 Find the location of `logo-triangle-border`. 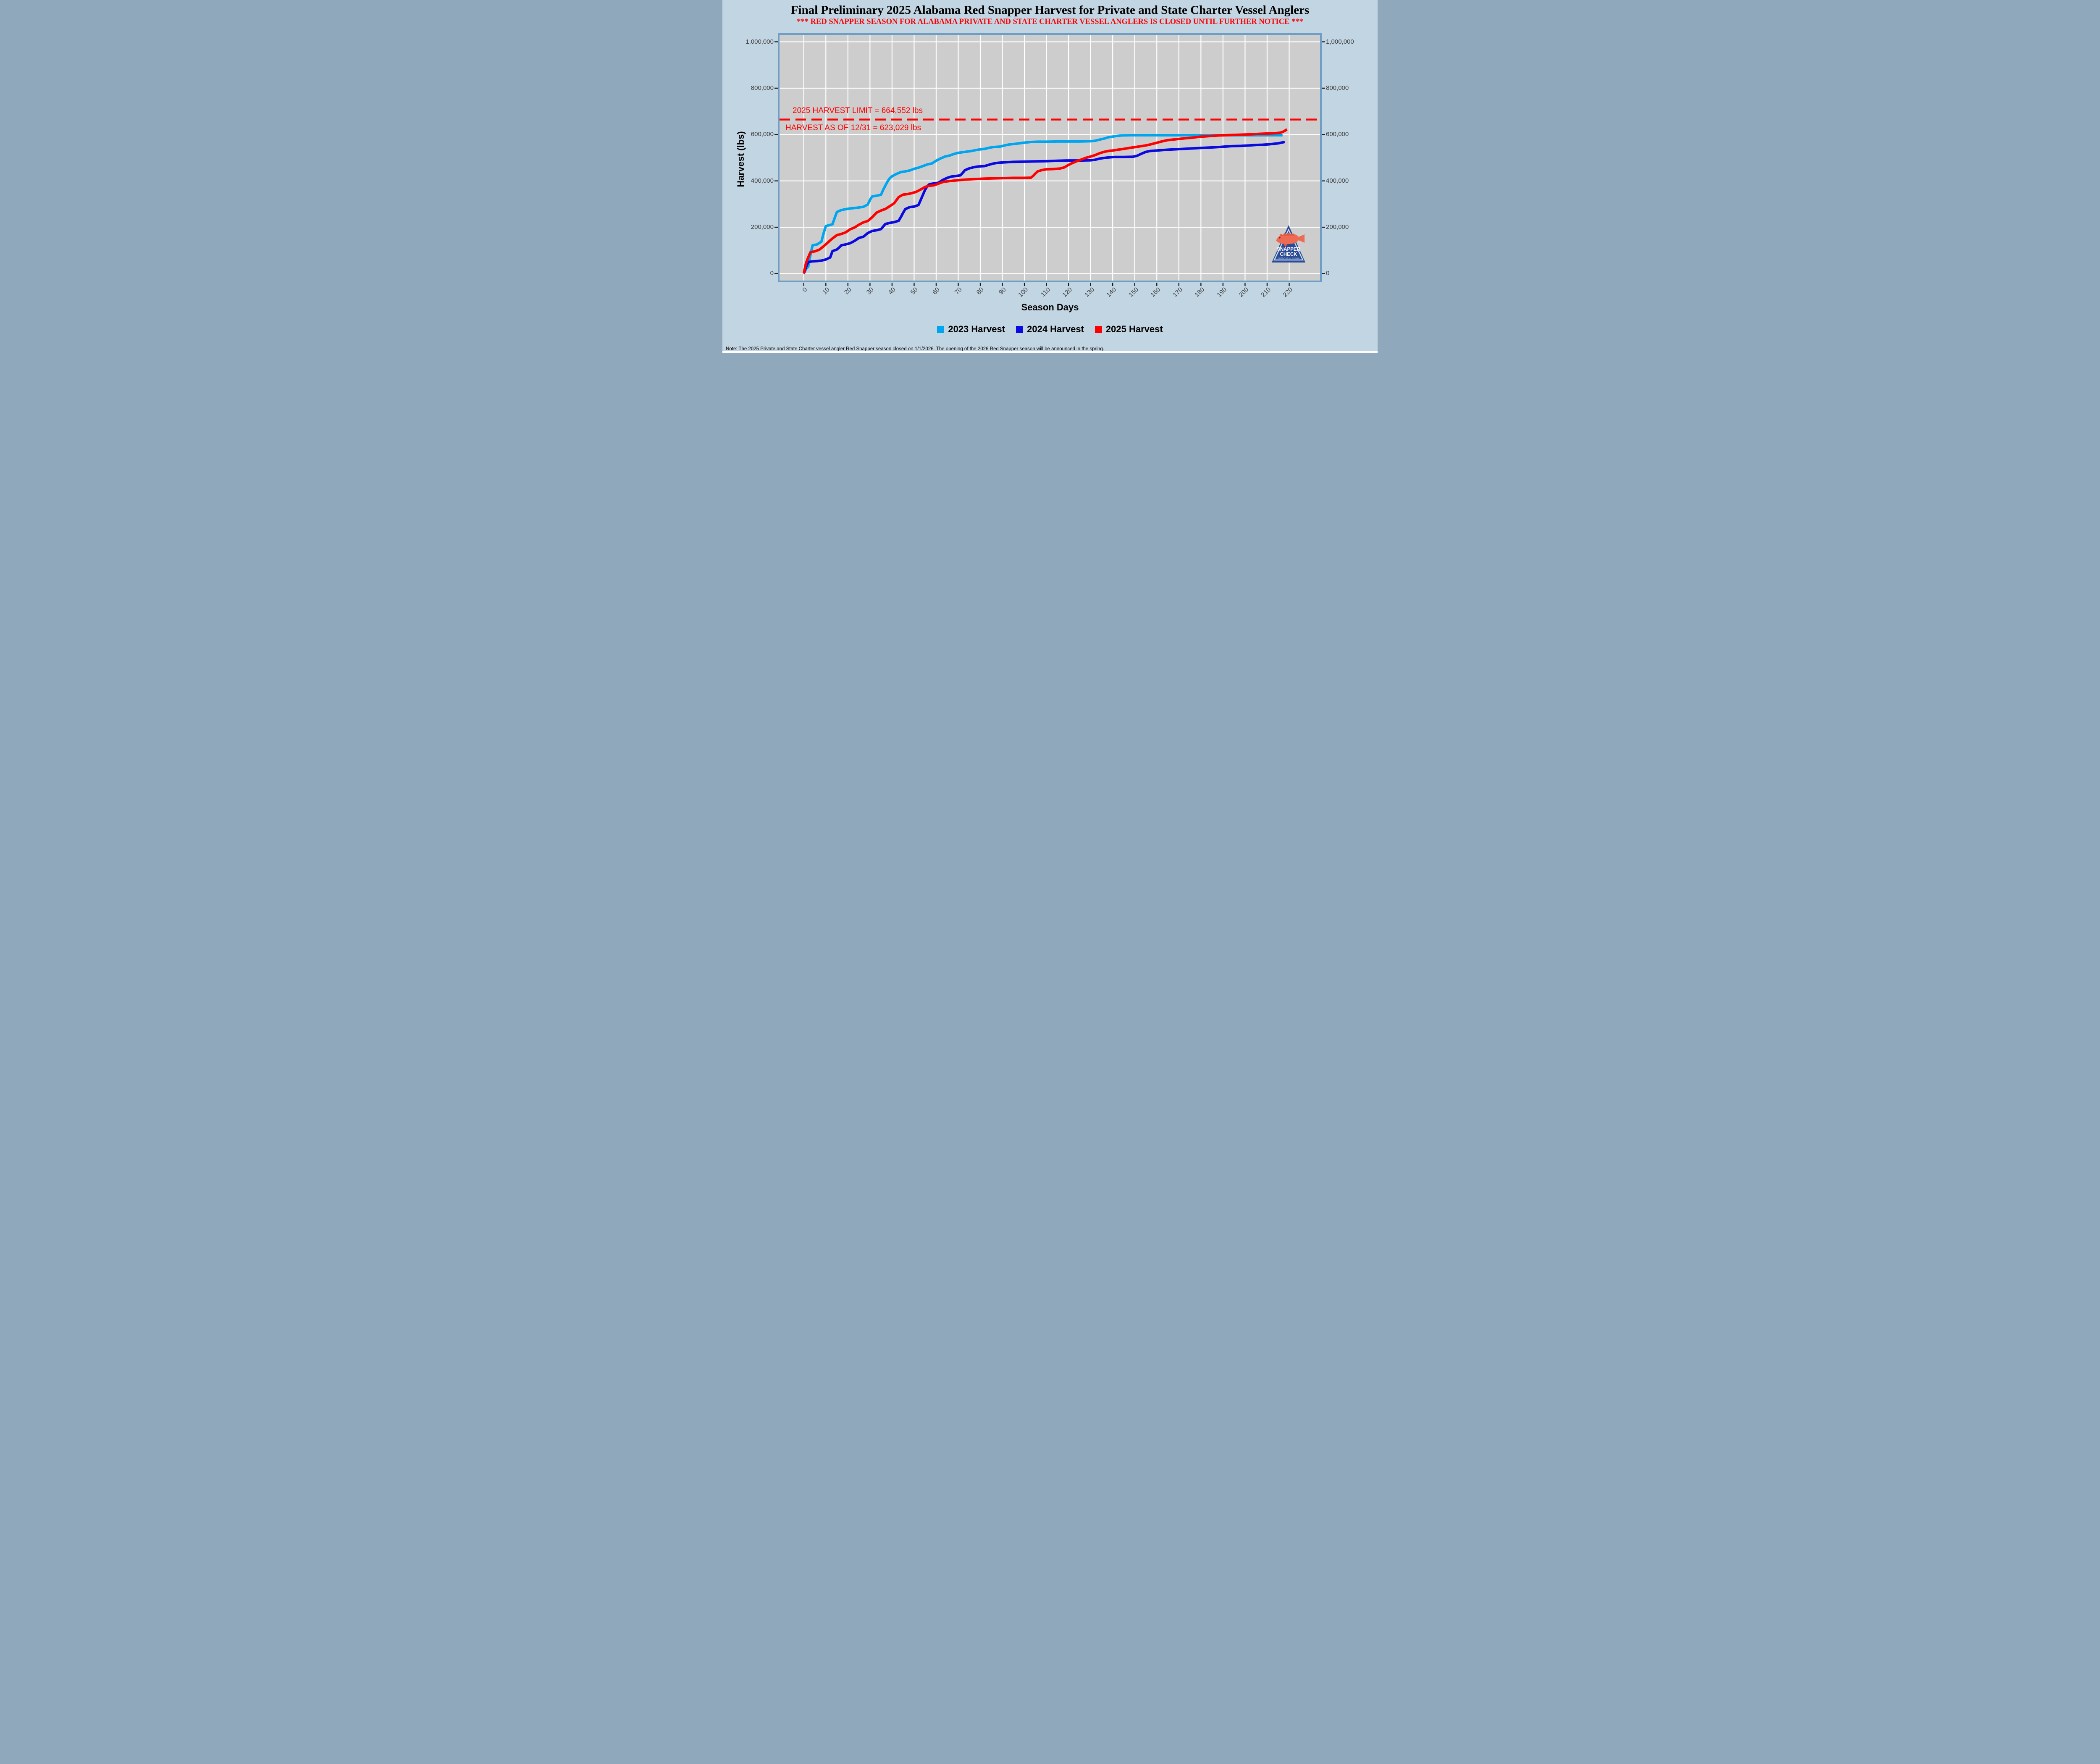

logo-triangle-border is located at coordinates (1288, 244).